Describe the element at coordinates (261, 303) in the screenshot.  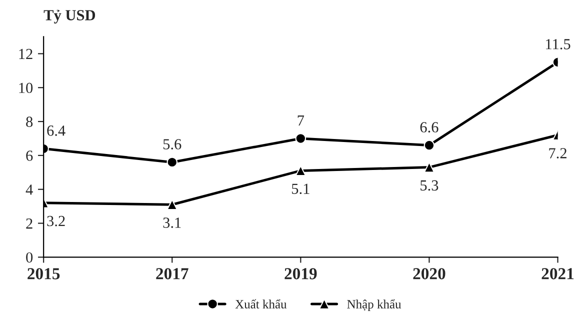
I see `legend-label: Xuất khẩu` at that location.